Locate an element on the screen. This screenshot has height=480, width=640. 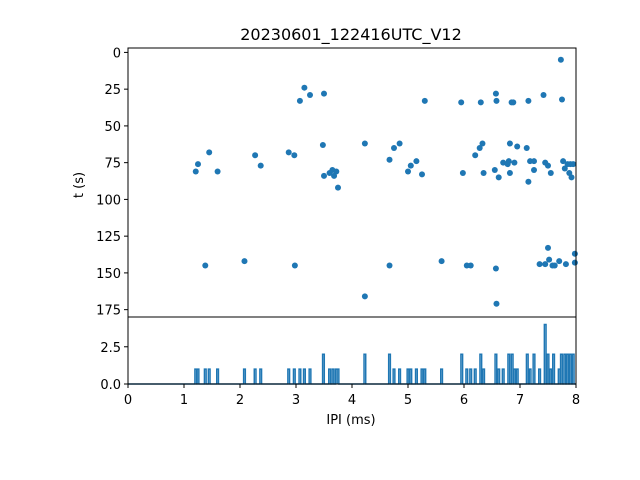
histogram-frame is located at coordinates (352, 350).